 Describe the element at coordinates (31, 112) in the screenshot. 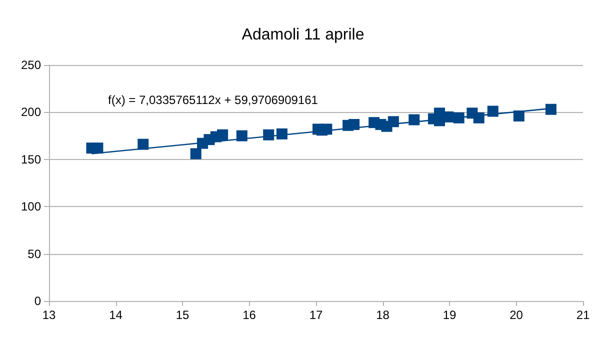

I see `y-tick-label: 200` at that location.